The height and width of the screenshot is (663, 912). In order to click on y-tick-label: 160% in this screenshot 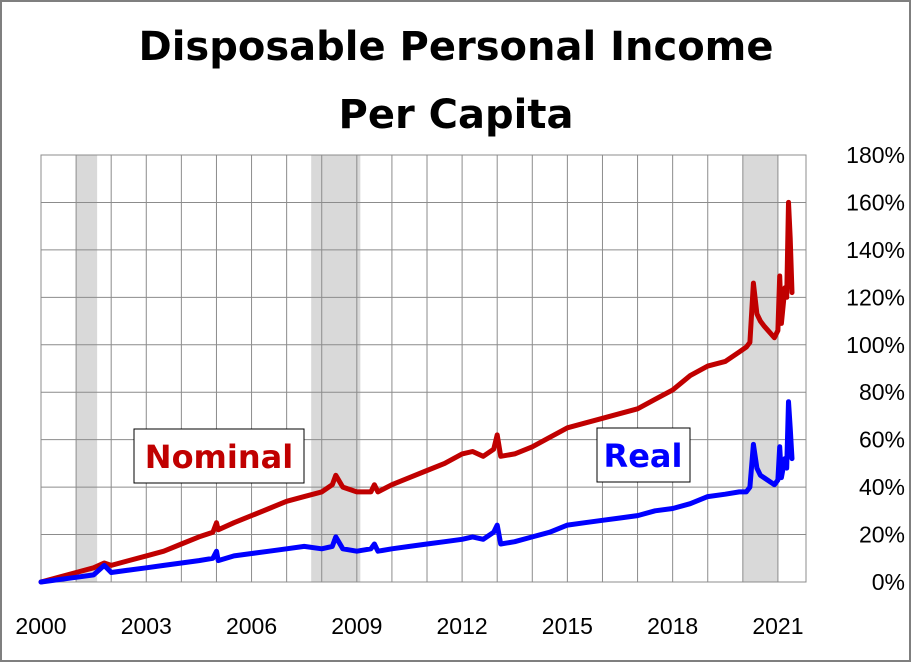, I will do `click(875, 202)`.